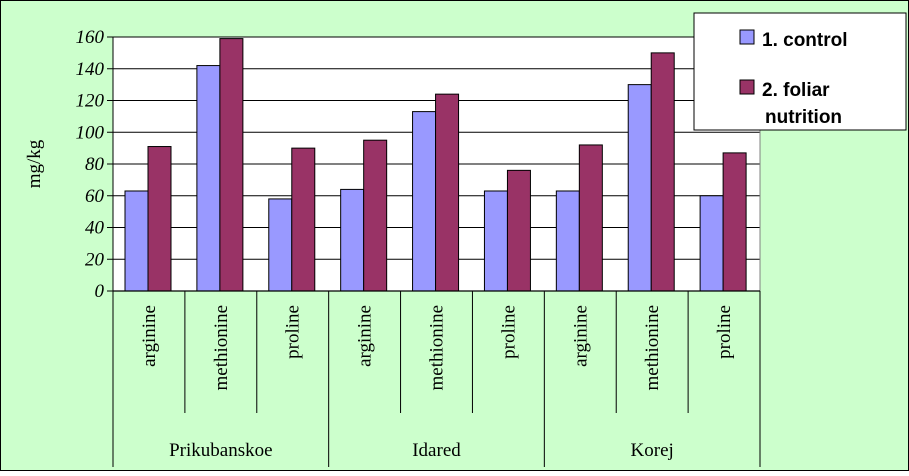 The height and width of the screenshot is (476, 909). Describe the element at coordinates (796, 90) in the screenshot. I see `legend-label-foliar: 2. foliar` at that location.